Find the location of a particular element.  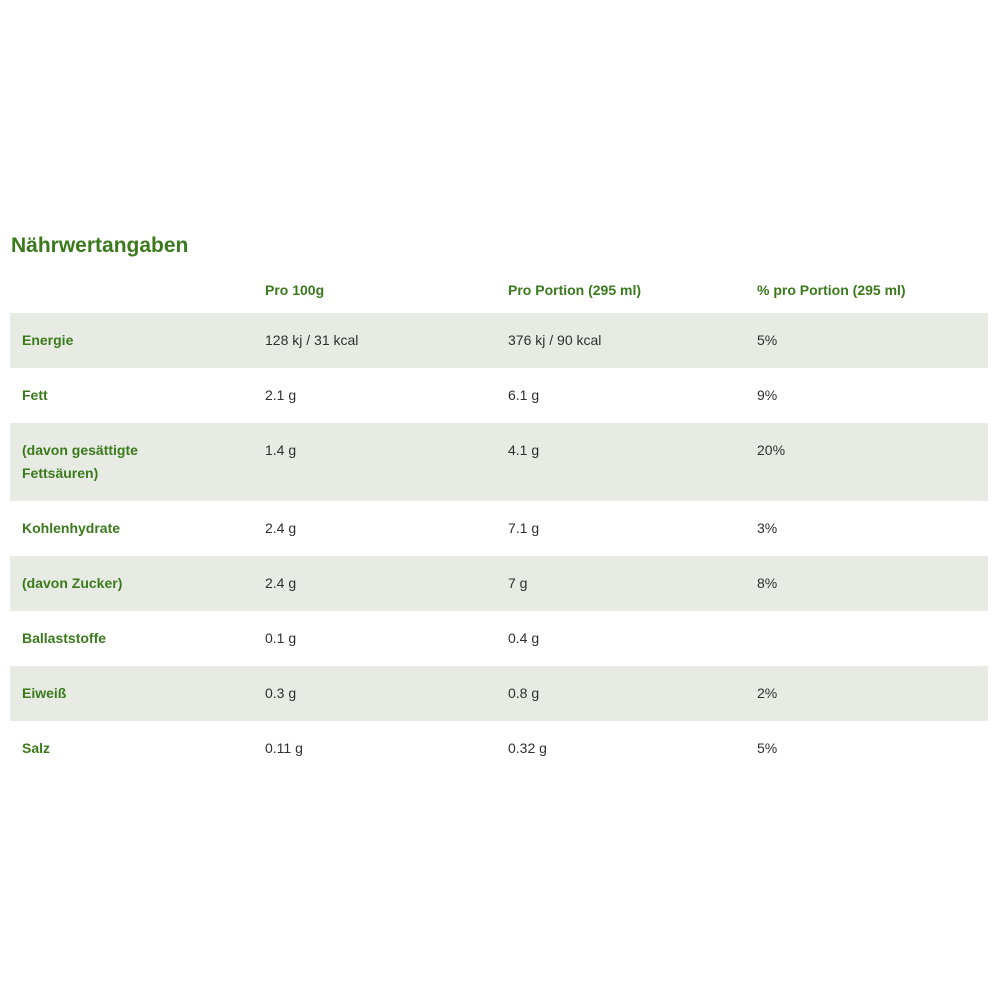

table-row: Eiweiß 0.3 g 0.8 g 2% is located at coordinates (499, 693).